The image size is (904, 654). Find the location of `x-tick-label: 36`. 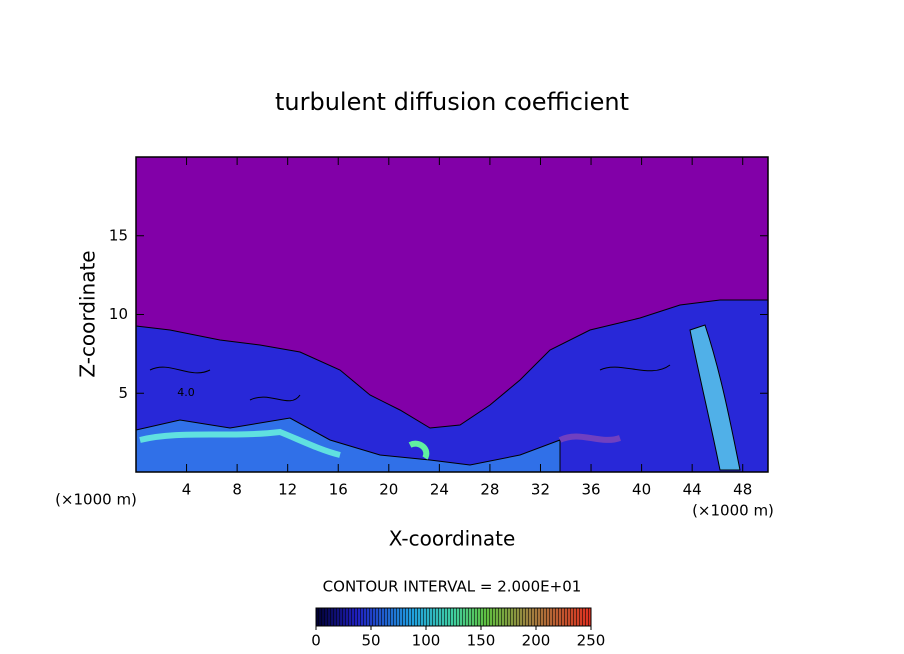

x-tick-label: 36 is located at coordinates (590, 490).